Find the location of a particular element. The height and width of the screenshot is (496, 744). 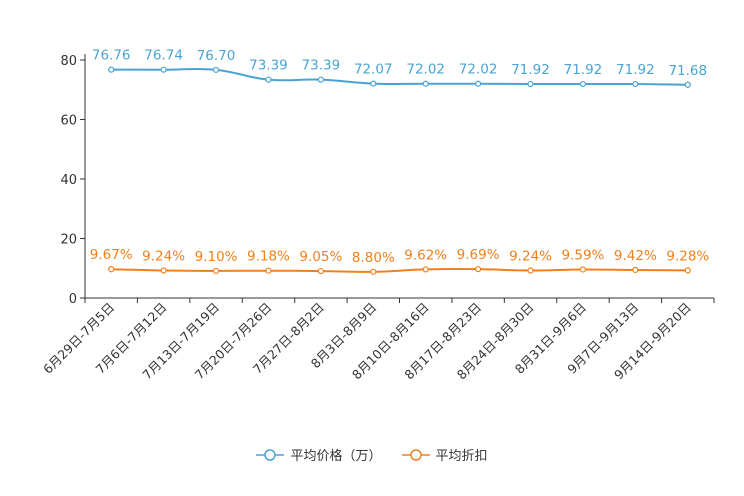

data-label: 9.18% is located at coordinates (268, 257).